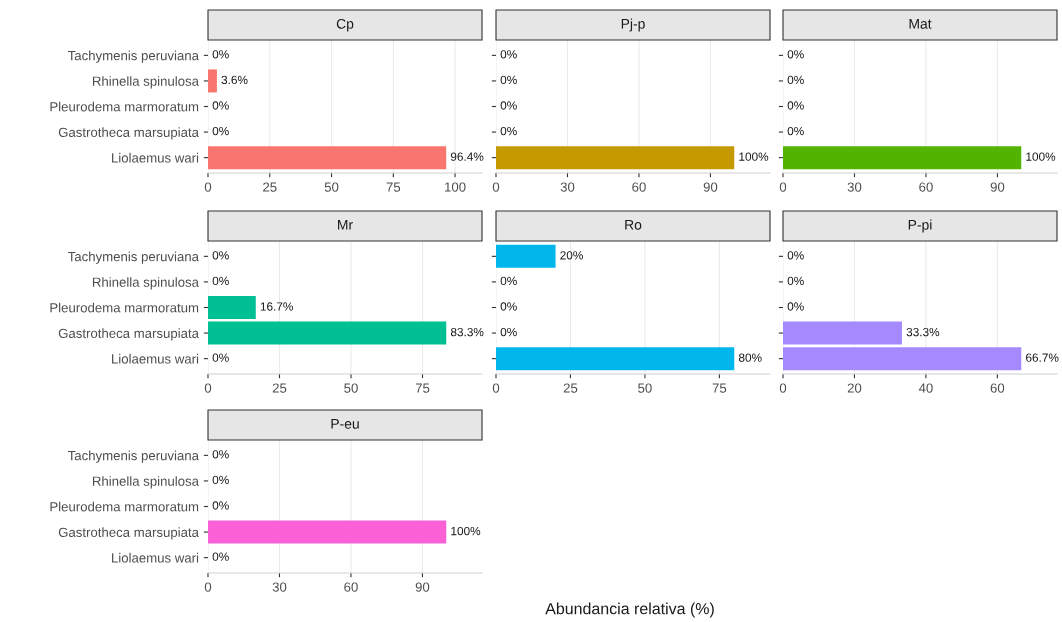  Describe the element at coordinates (234, 80) in the screenshot. I see `data-label: 3.6%` at that location.